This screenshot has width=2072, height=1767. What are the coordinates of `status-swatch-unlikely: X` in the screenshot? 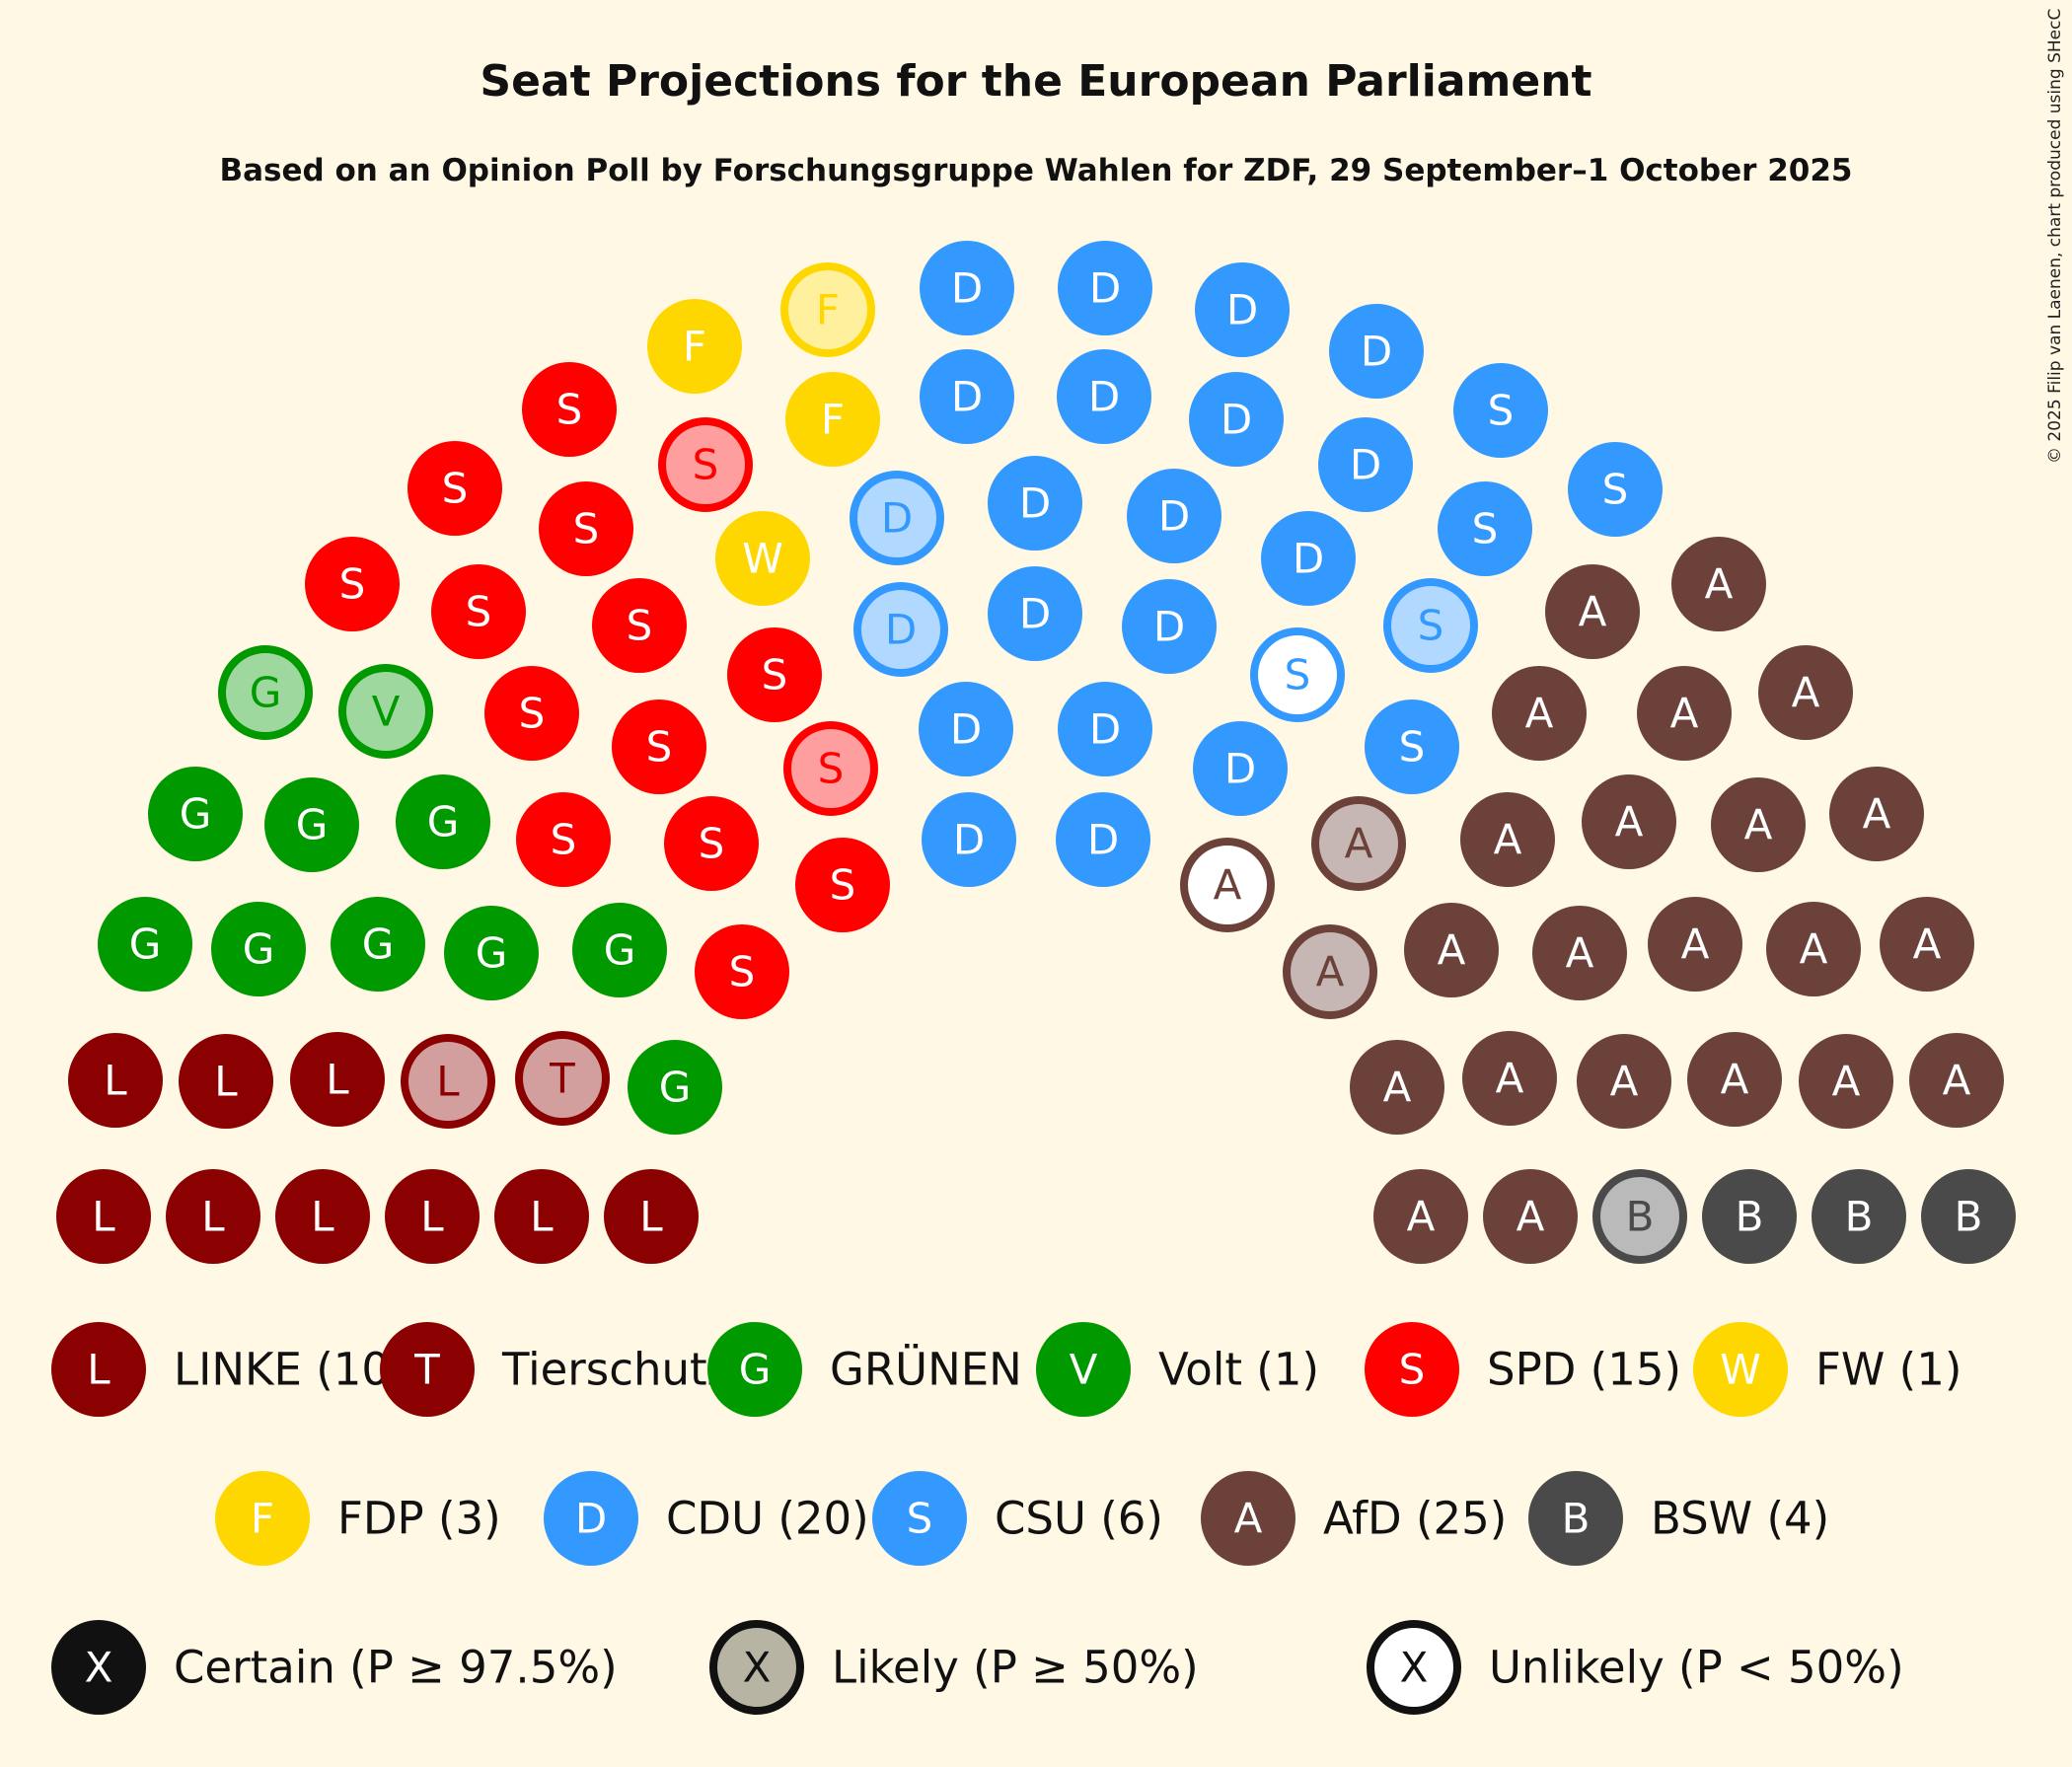 It's located at (1414, 1667).